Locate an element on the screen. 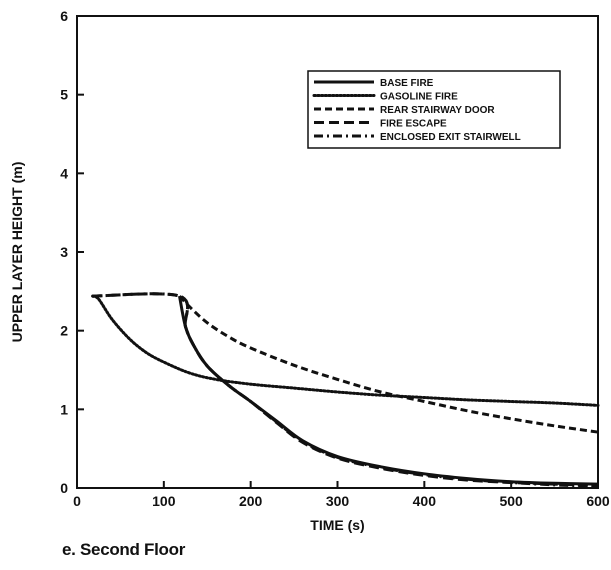  figure-caption: e. Second Floor is located at coordinates (124, 549).